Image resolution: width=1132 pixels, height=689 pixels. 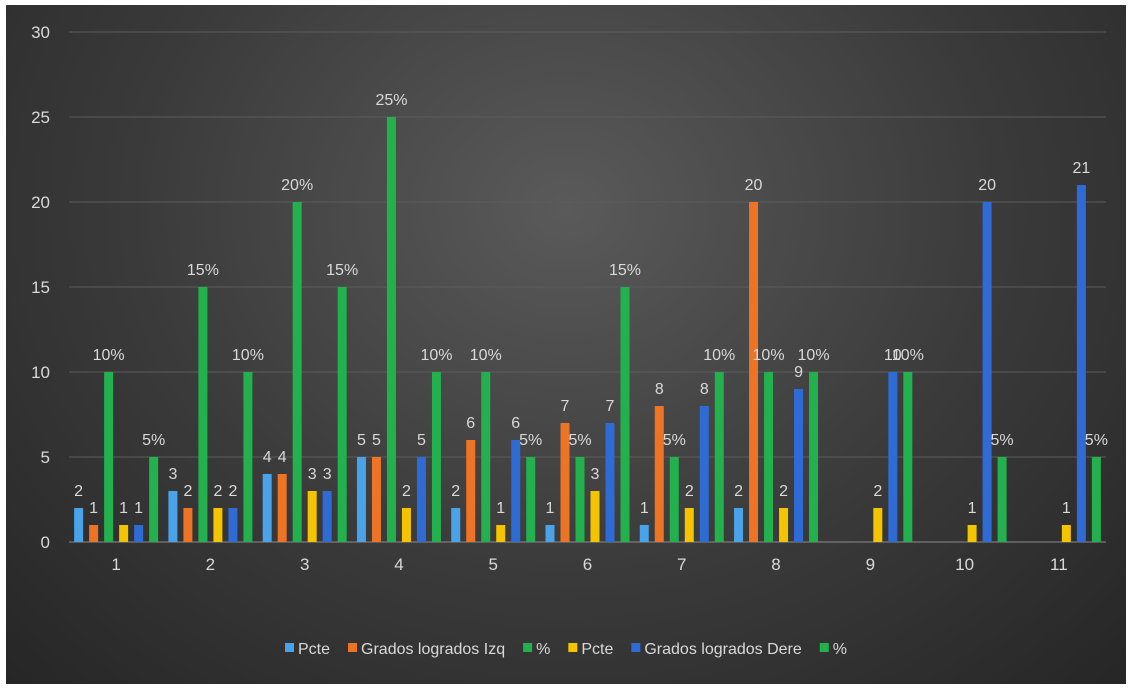 What do you see at coordinates (893, 355) in the screenshot?
I see `data-label: 10` at bounding box center [893, 355].